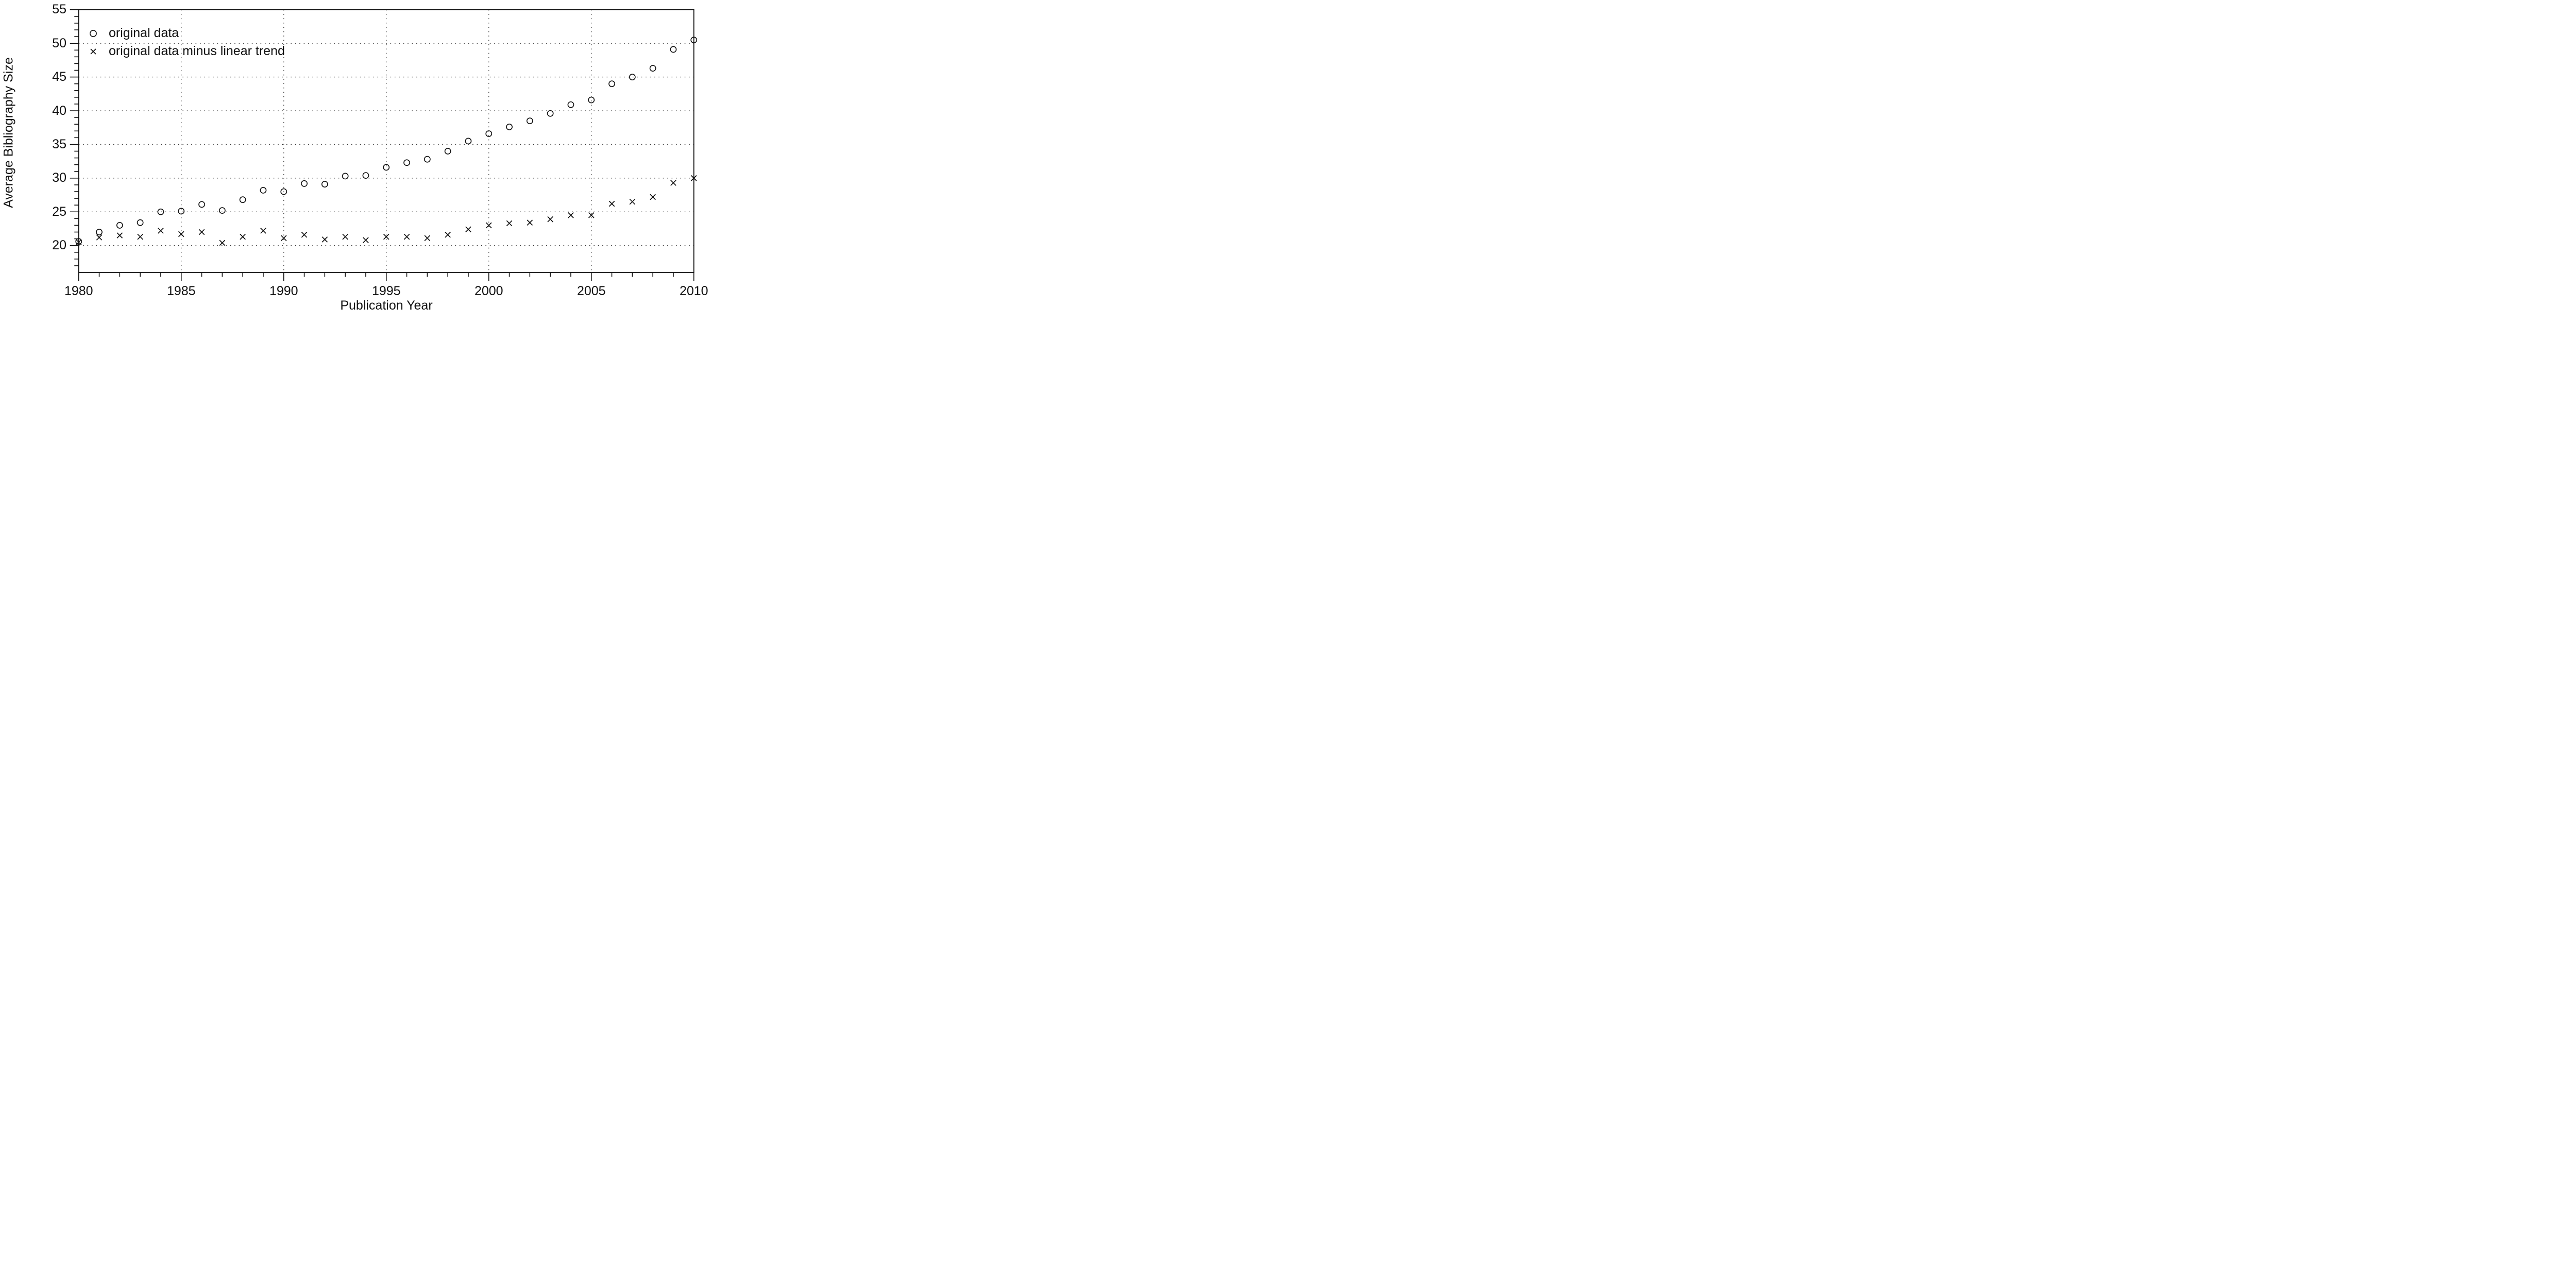 The height and width of the screenshot is (1262, 2576). I want to click on x-tick-label: 2005, so click(591, 291).